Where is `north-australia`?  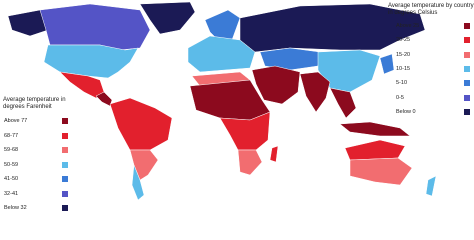 north-australia is located at coordinates (375, 150).